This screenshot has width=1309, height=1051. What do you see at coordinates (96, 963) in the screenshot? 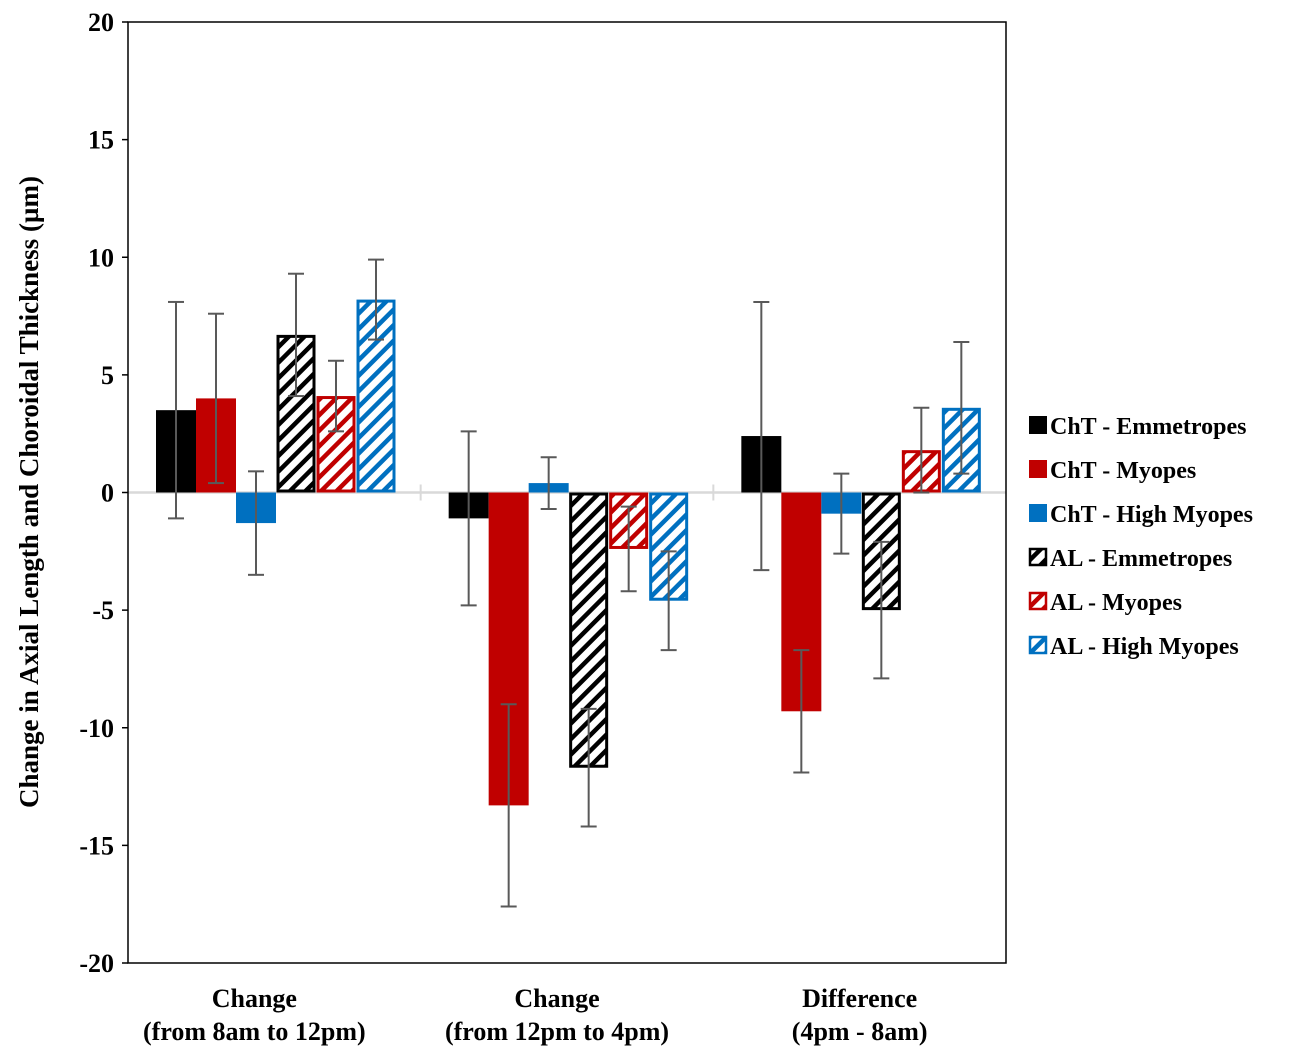
I see `y-tick-label: -20` at bounding box center [96, 963].